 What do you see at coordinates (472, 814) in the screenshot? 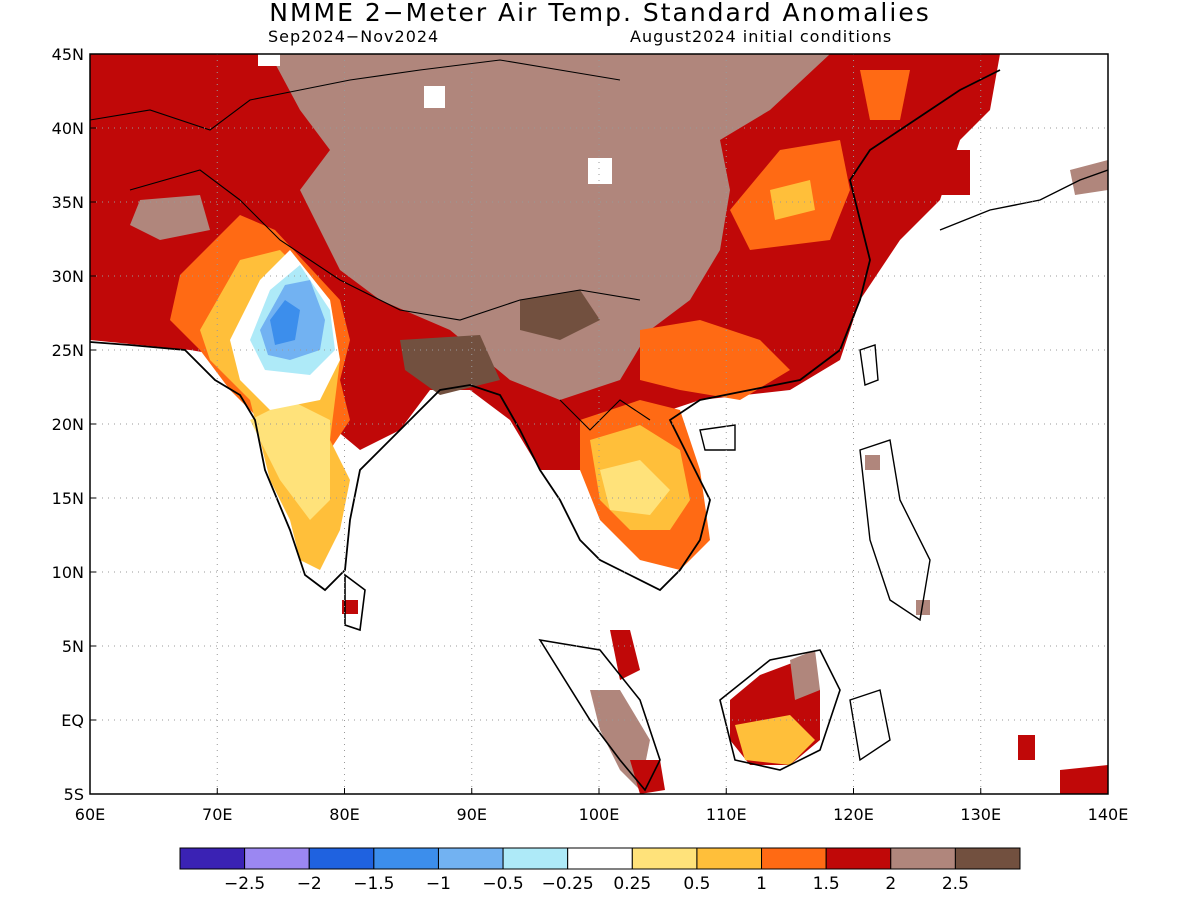
I see `lon-tick-label: 90E` at bounding box center [472, 814].